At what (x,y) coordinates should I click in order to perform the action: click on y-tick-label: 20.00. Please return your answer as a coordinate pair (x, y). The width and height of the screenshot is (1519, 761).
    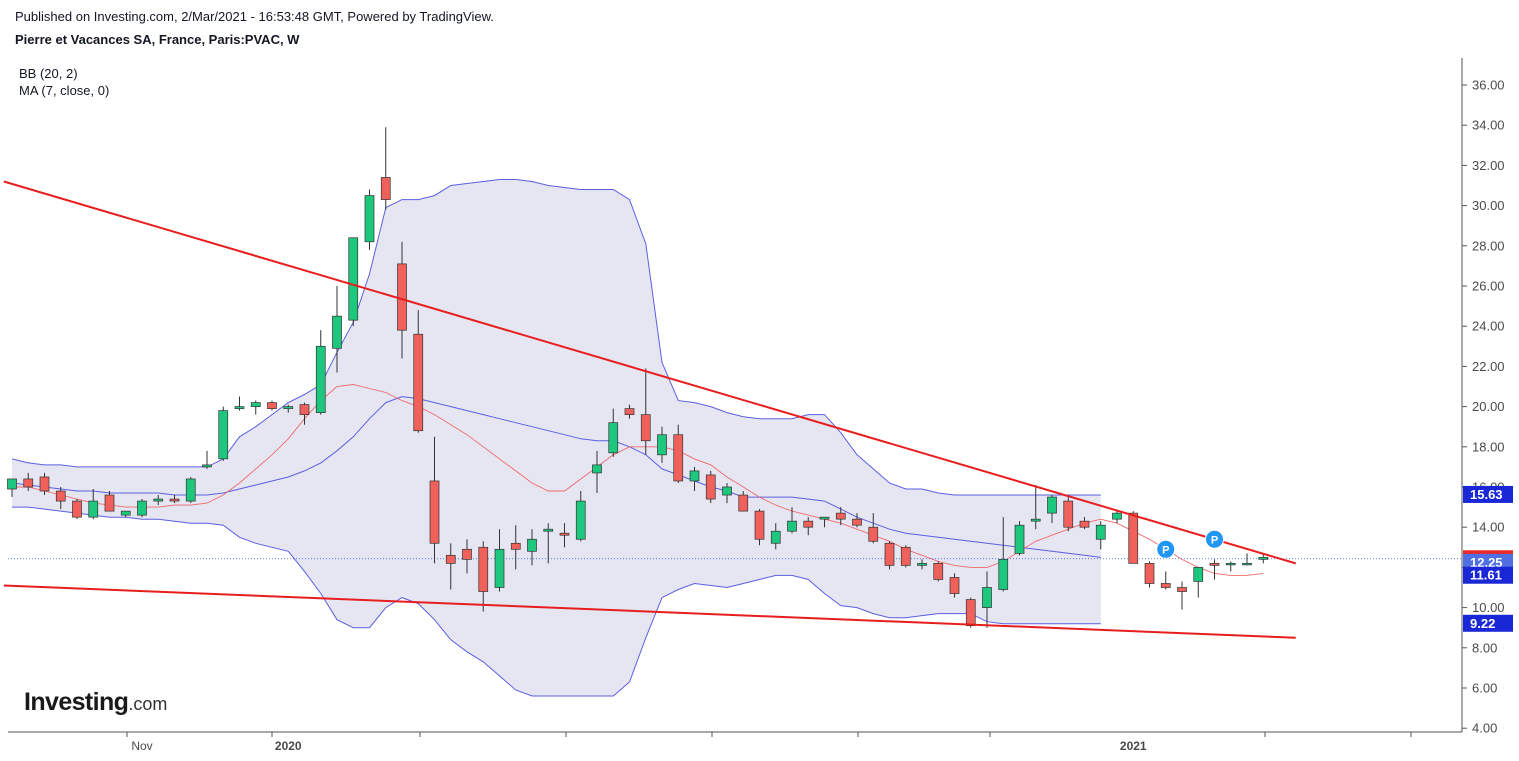
    Looking at the image, I should click on (1488, 406).